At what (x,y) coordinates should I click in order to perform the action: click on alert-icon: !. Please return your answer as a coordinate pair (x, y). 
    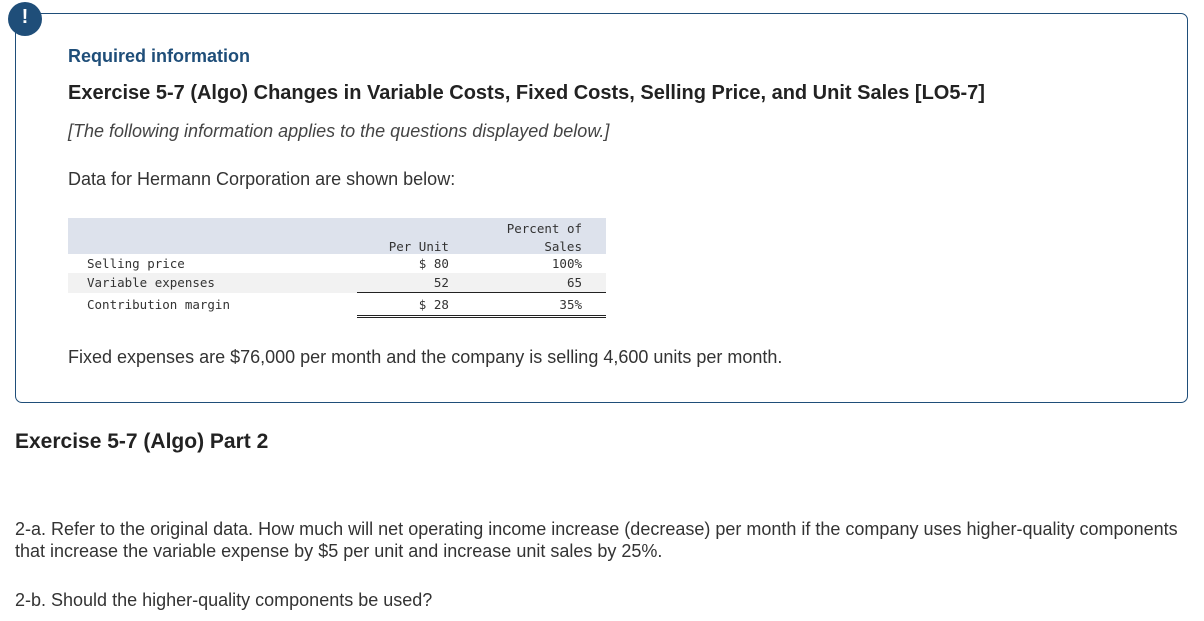
    Looking at the image, I should click on (25, 19).